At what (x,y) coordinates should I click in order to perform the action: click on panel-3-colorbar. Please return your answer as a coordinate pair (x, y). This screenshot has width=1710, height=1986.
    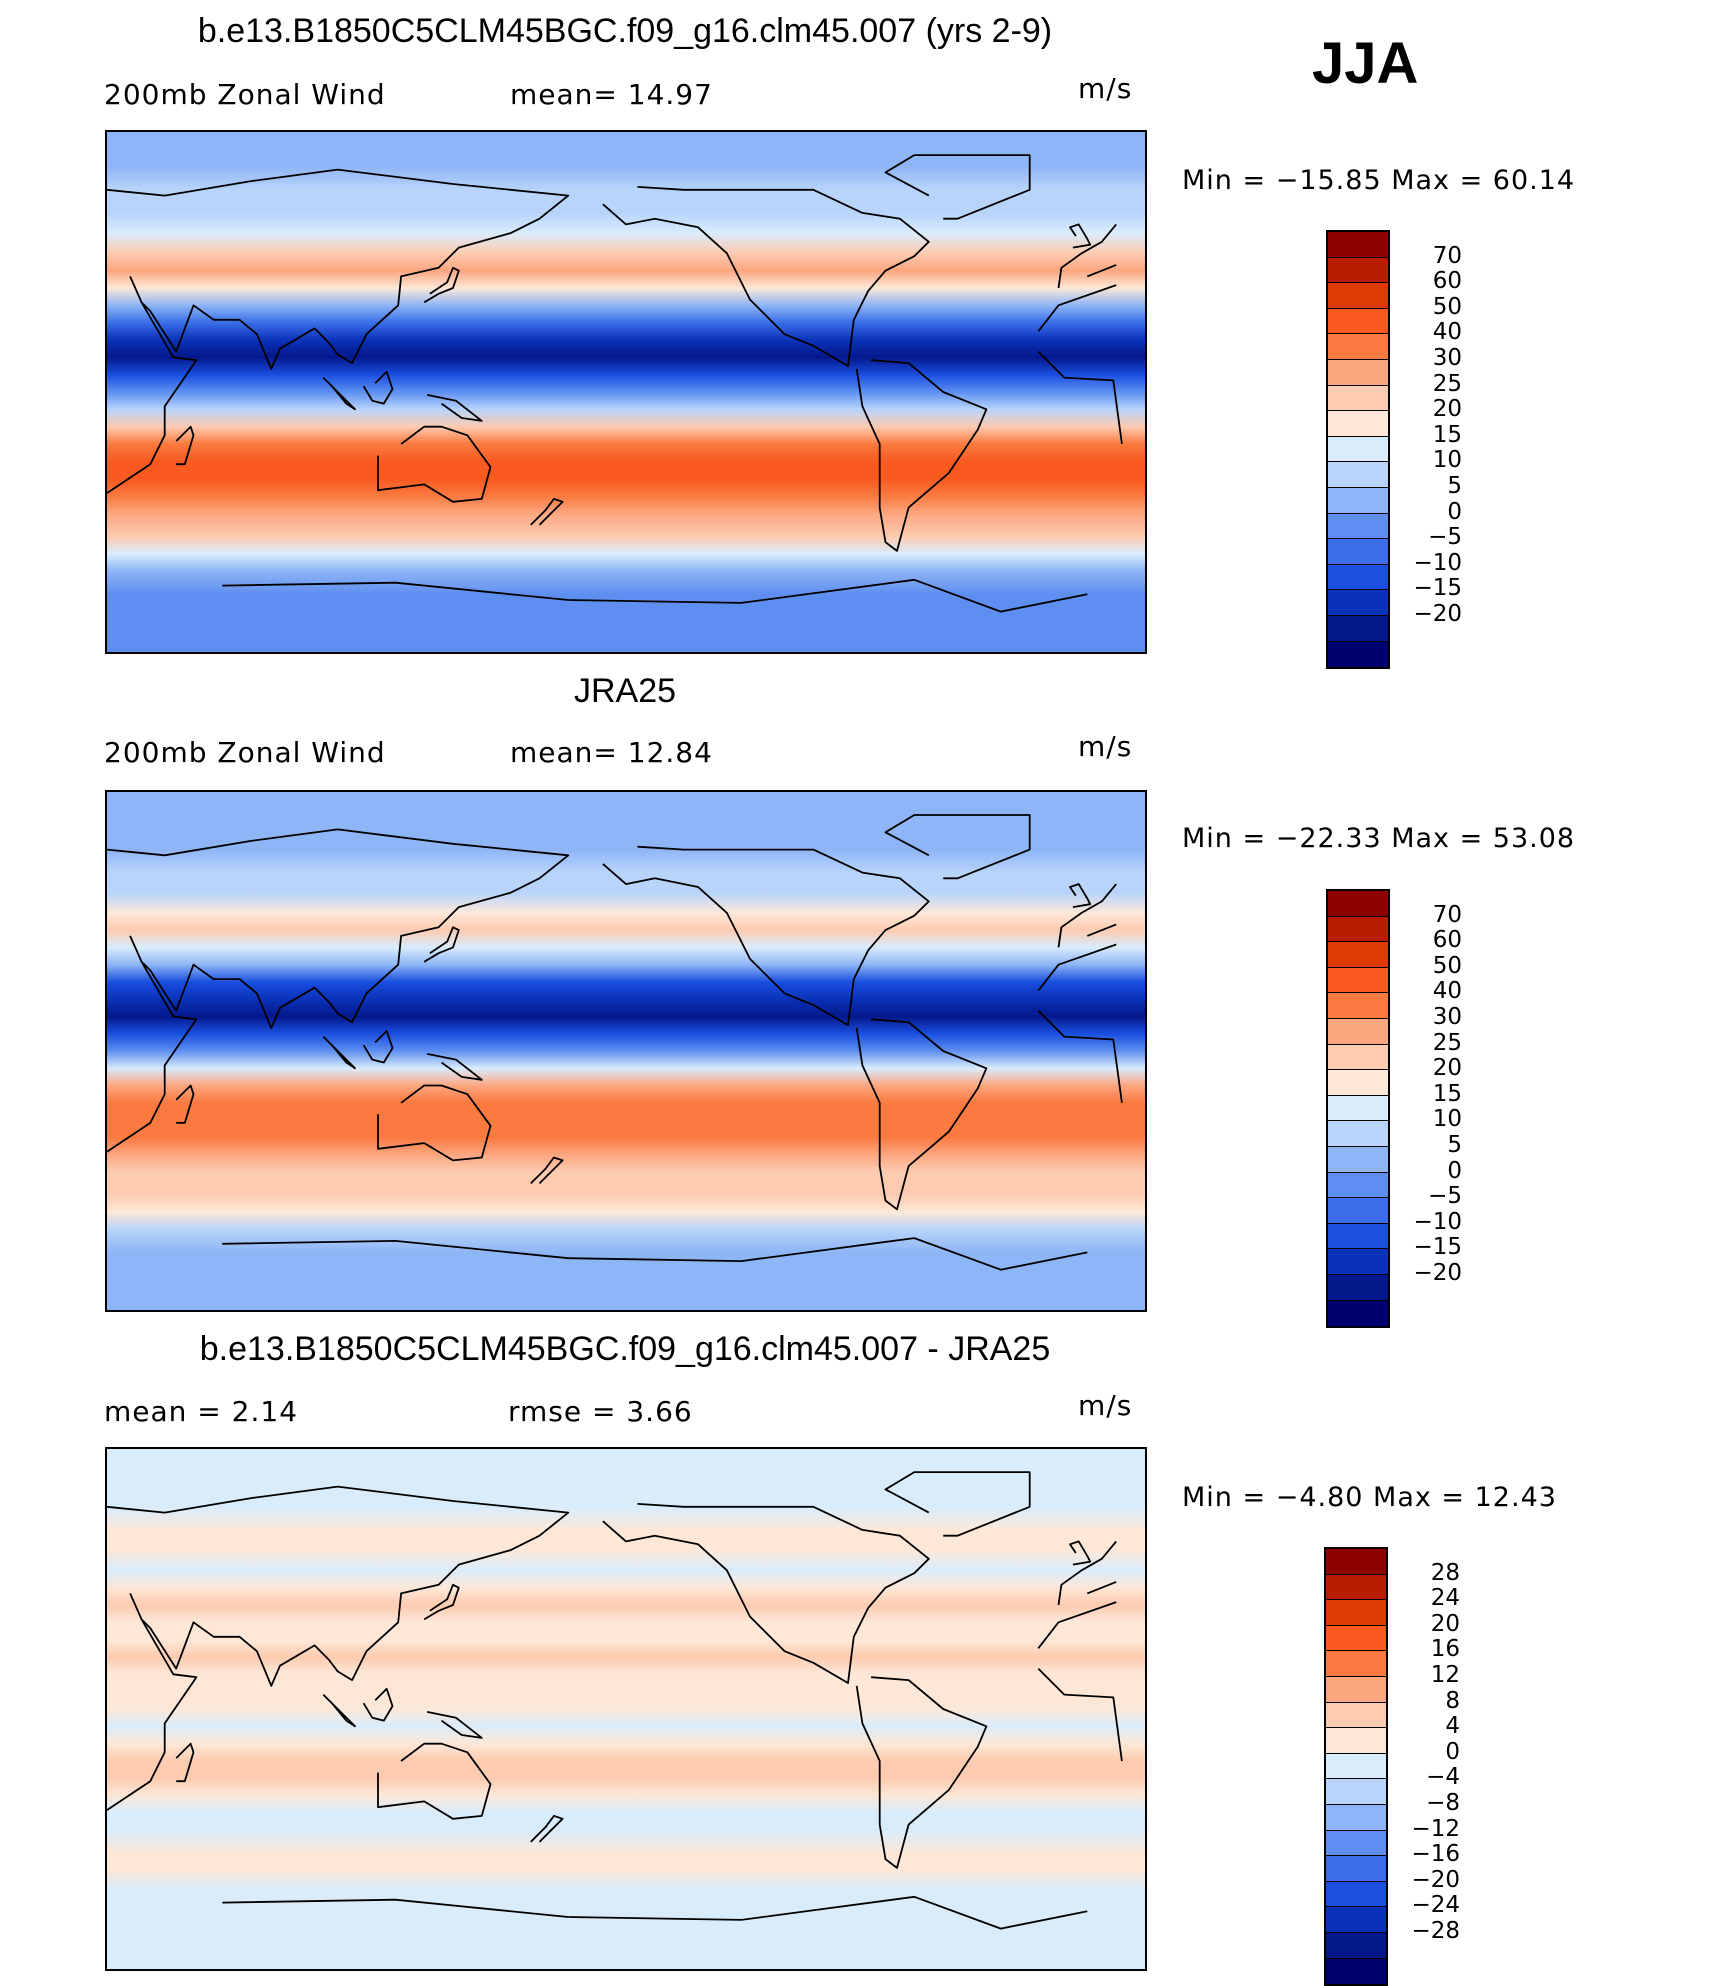
    Looking at the image, I should click on (1356, 1766).